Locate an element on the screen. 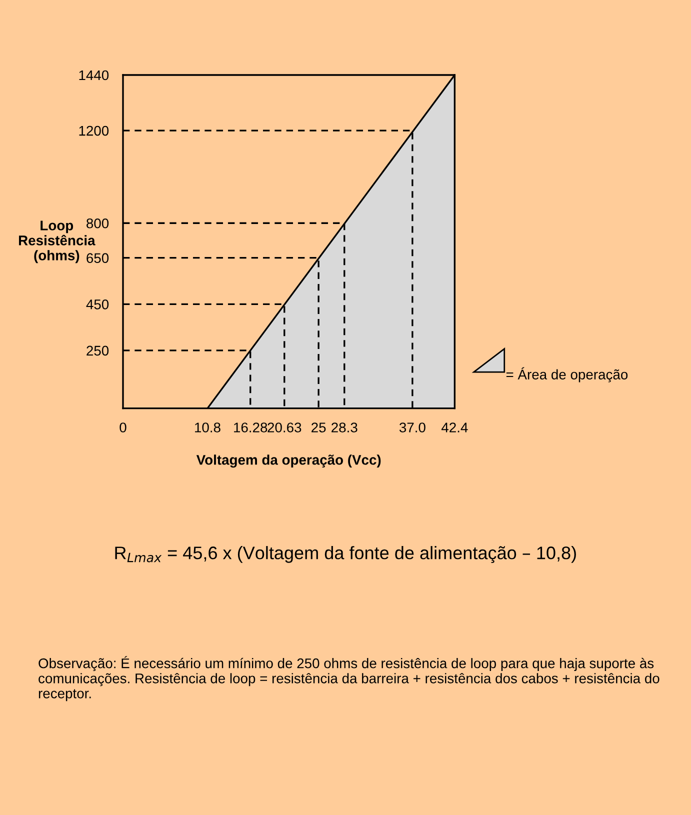 The width and height of the screenshot is (691, 815). y-tick-label: 650 is located at coordinates (97, 258).